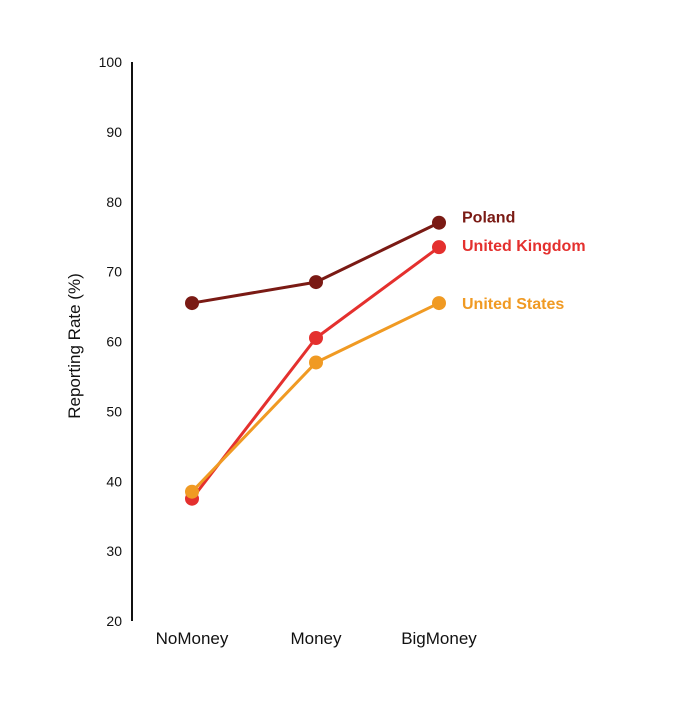 The height and width of the screenshot is (711, 684). What do you see at coordinates (114, 202) in the screenshot?
I see `y-tick-label: 80` at bounding box center [114, 202].